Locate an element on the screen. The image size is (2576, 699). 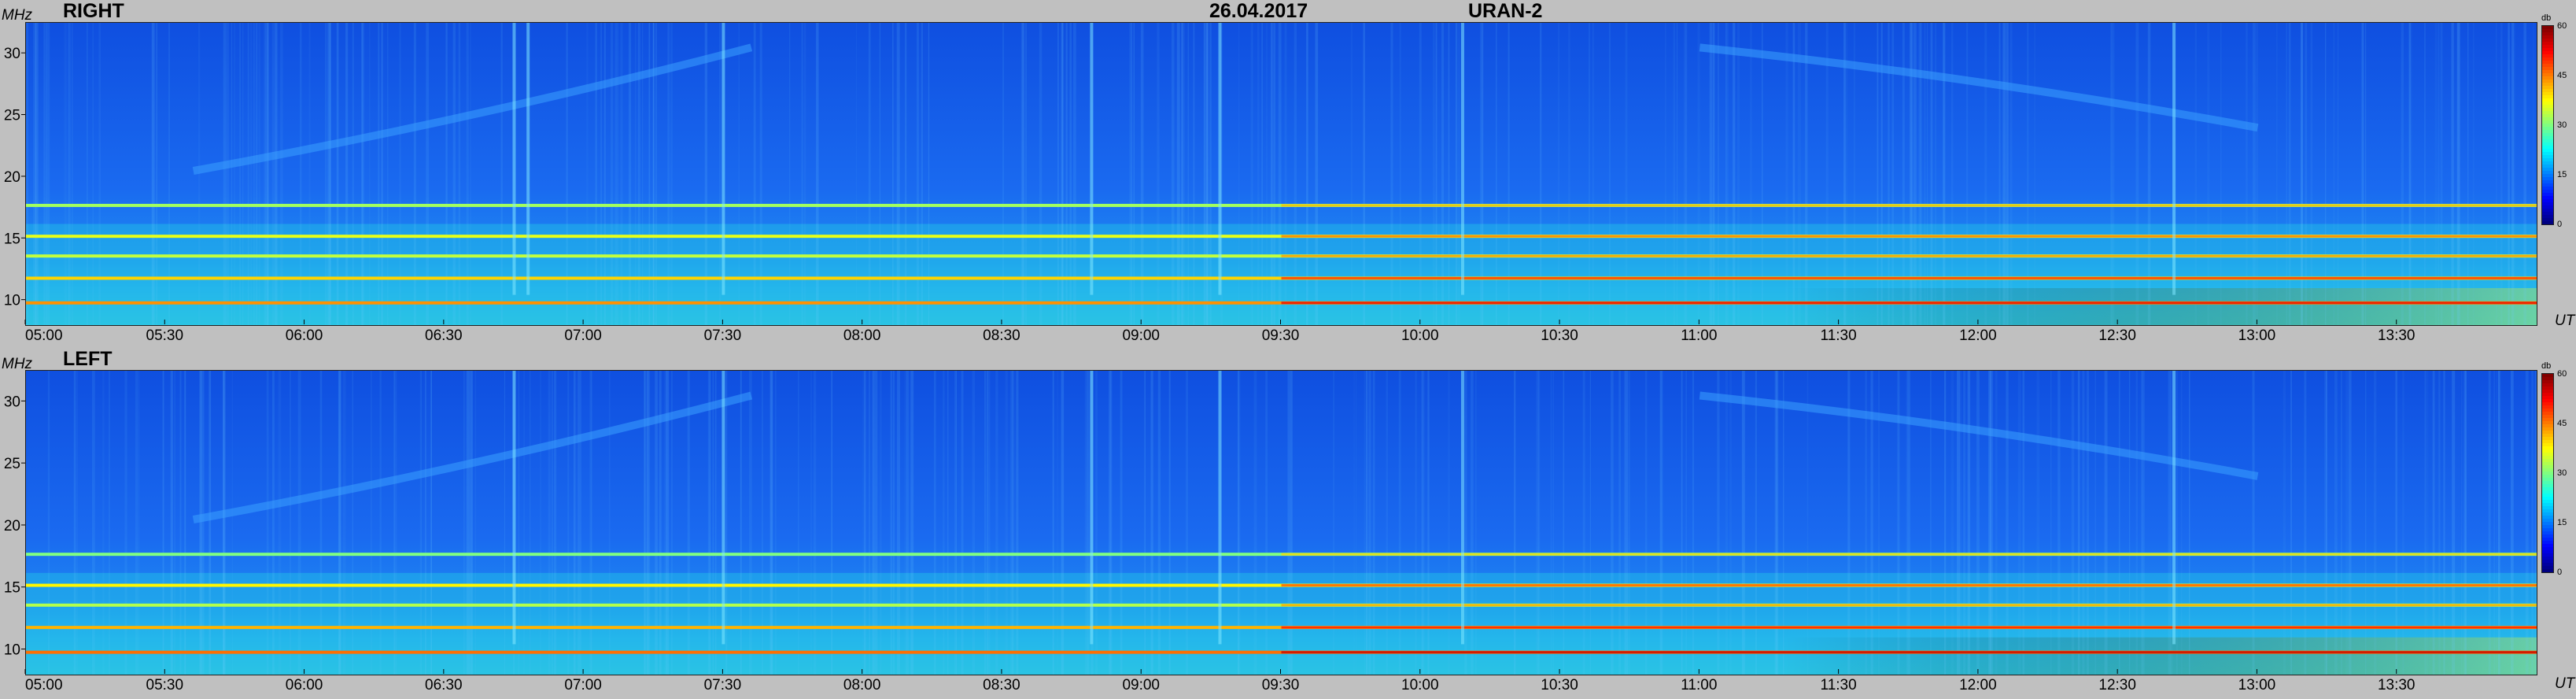
colorbar-tick: 60 is located at coordinates (2562, 26).